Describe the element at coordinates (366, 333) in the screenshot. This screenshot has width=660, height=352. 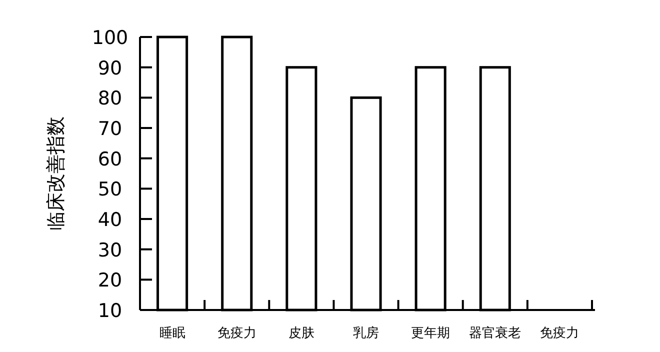
I see `x-tick-label: 乳房` at that location.